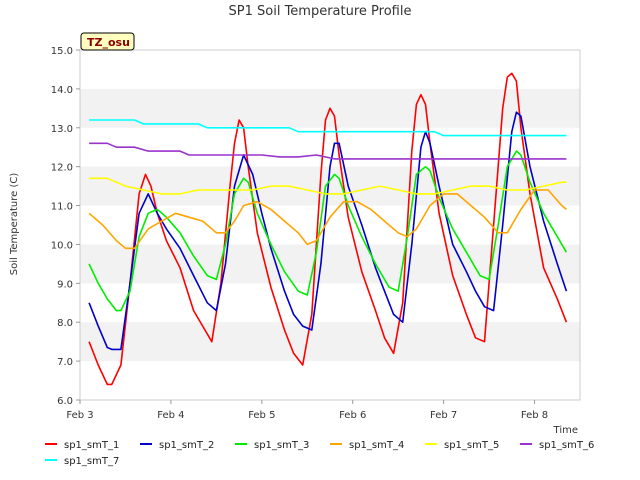 The width and height of the screenshot is (640, 480). Describe the element at coordinates (65, 284) in the screenshot. I see `y-tick-label: 9.0` at that location.